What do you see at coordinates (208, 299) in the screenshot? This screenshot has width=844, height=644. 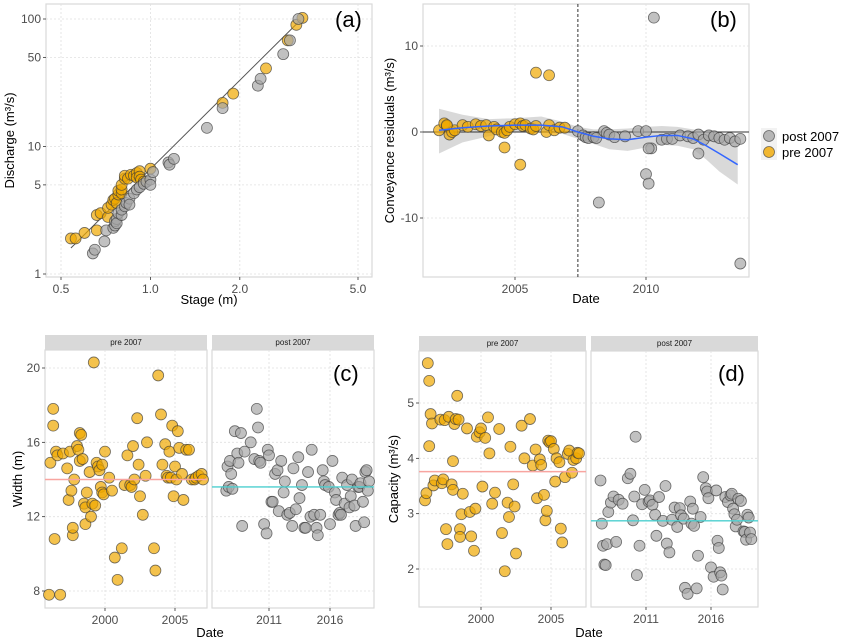 I see `x-axis-label: Stage (m)` at bounding box center [208, 299].